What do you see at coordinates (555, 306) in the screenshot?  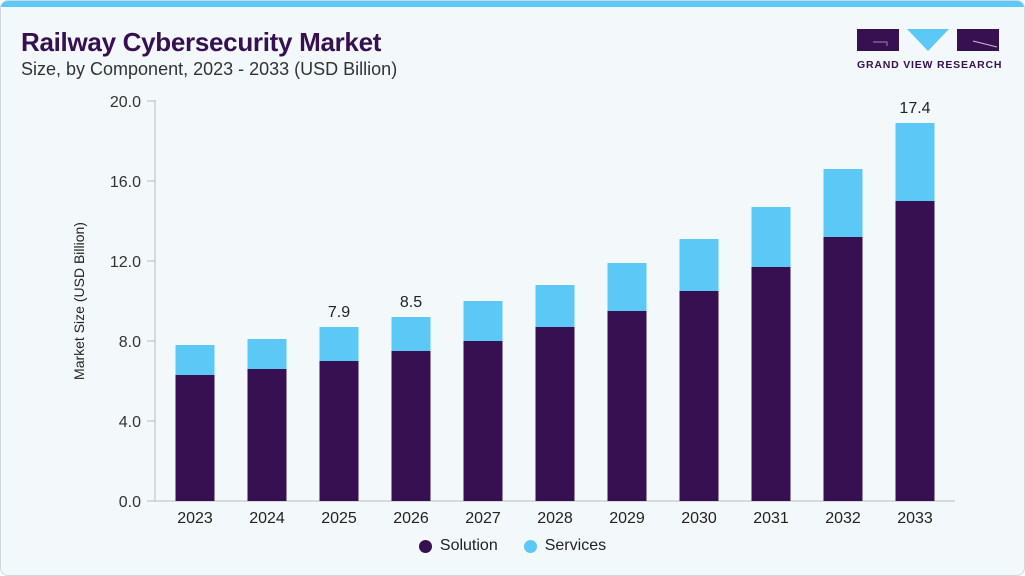 I see `bar-services-2028` at bounding box center [555, 306].